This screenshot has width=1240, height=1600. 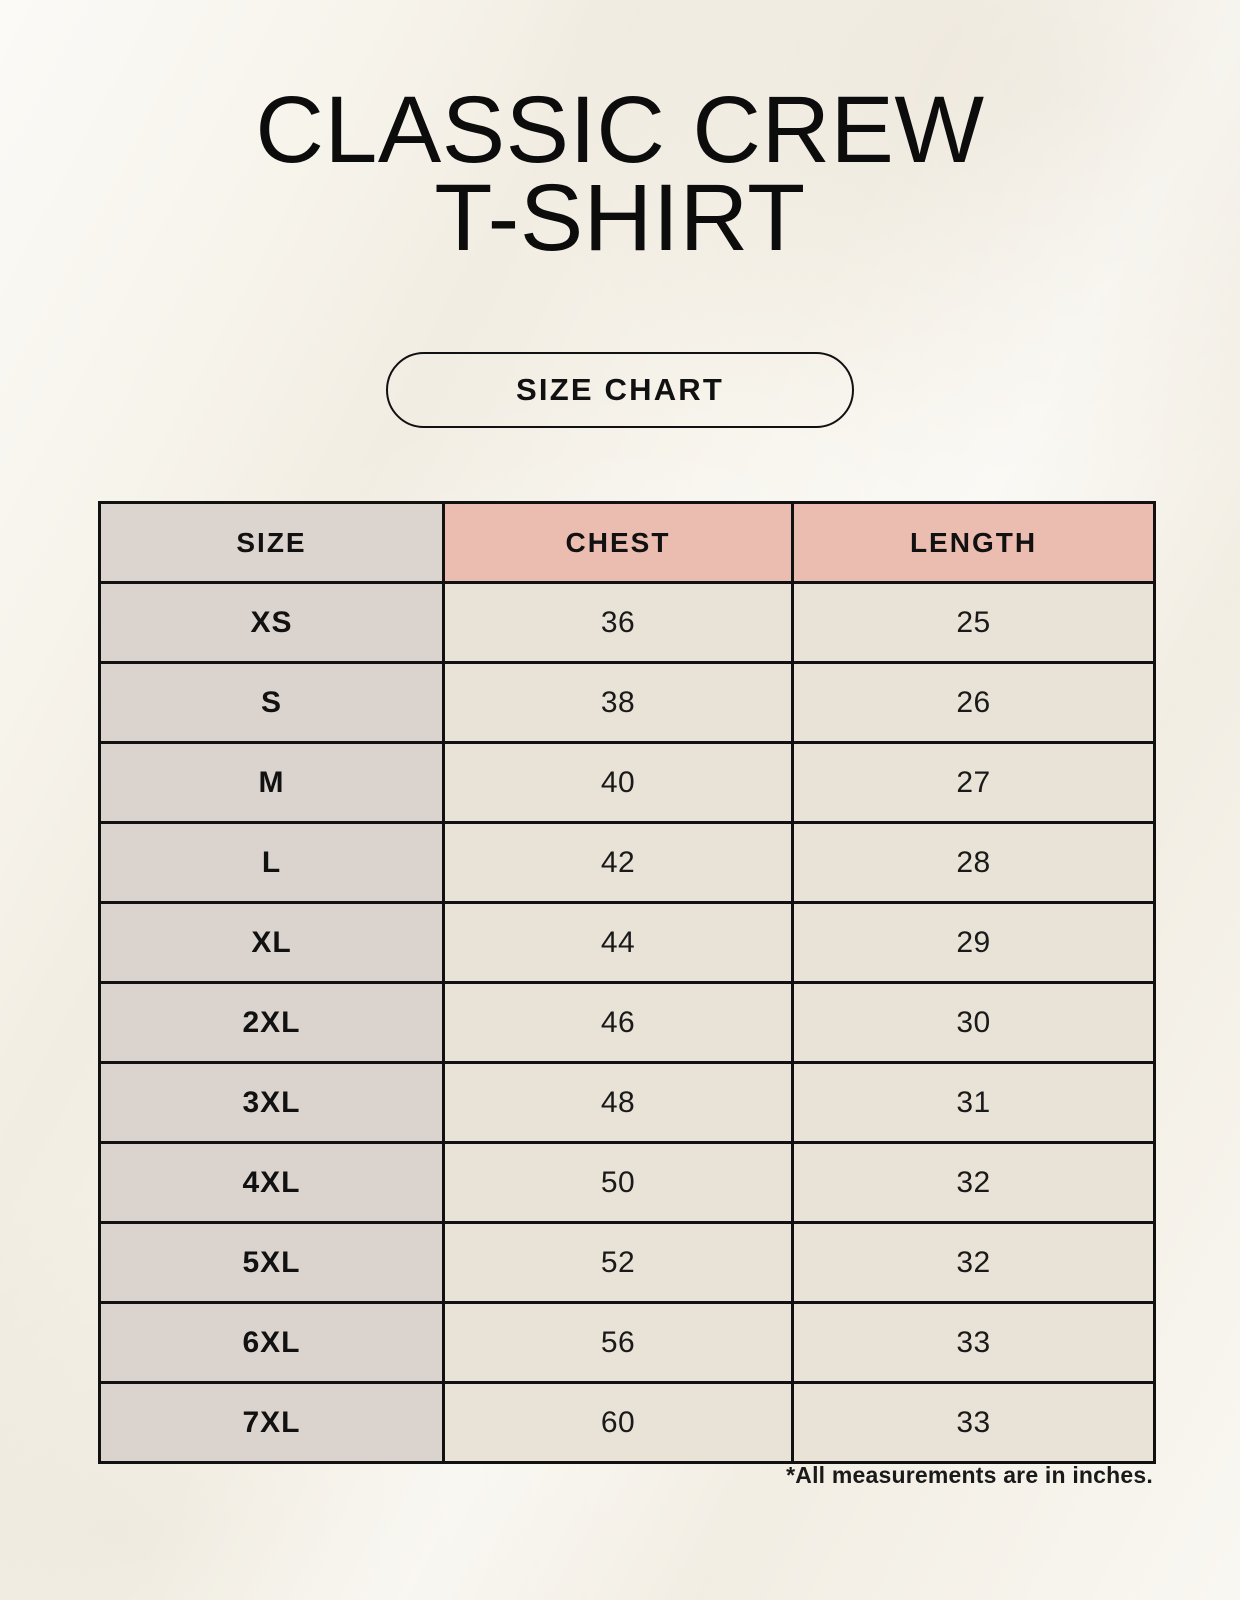 What do you see at coordinates (620, 130) in the screenshot?
I see `page-title-line-1: CLASSIC CREW` at bounding box center [620, 130].